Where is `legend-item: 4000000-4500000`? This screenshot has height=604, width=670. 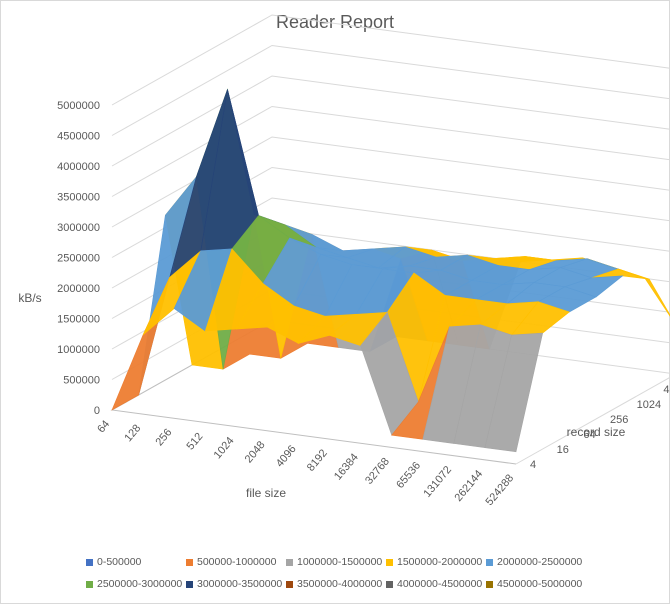
legend-item: 4000000-4500000 is located at coordinates (434, 584).